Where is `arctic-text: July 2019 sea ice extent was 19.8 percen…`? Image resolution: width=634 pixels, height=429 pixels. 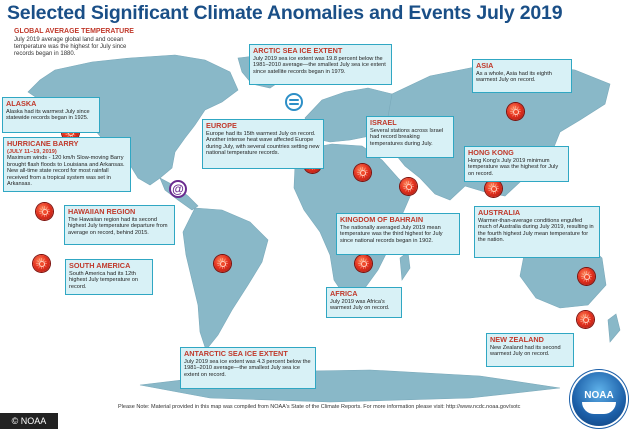 arctic-text: July 2019 sea ice extent was 19.8 percen… is located at coordinates (319, 65).